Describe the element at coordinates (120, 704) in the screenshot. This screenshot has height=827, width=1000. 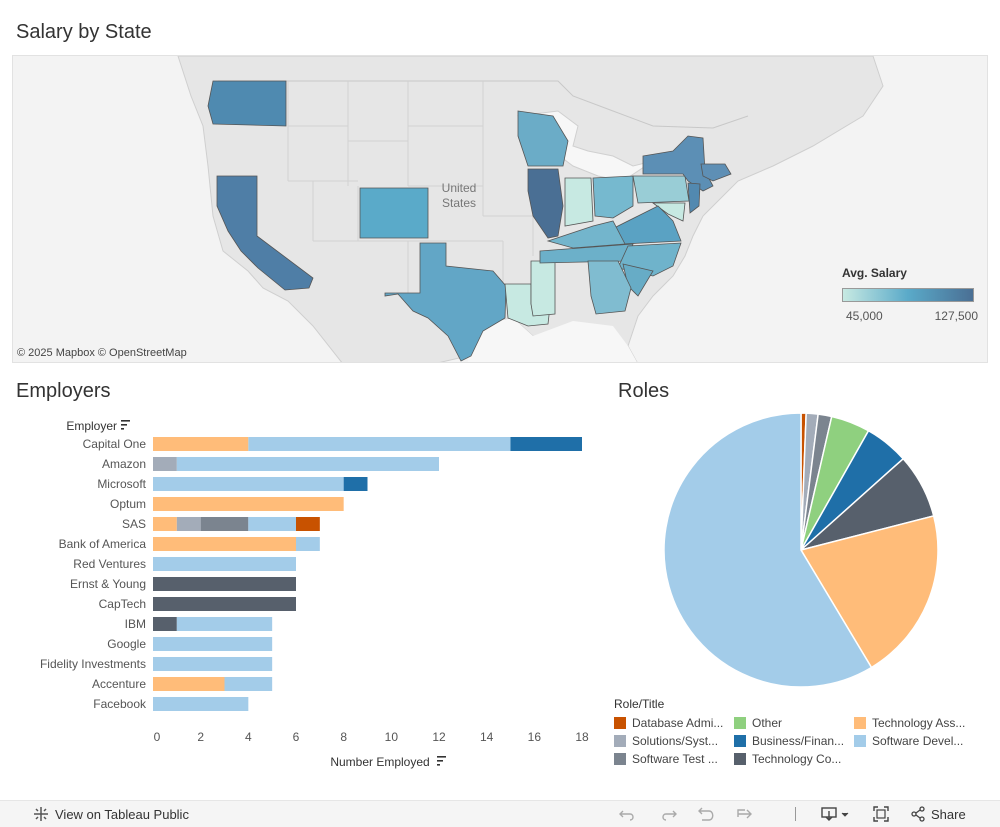
I see `employer-label: Facebook` at that location.